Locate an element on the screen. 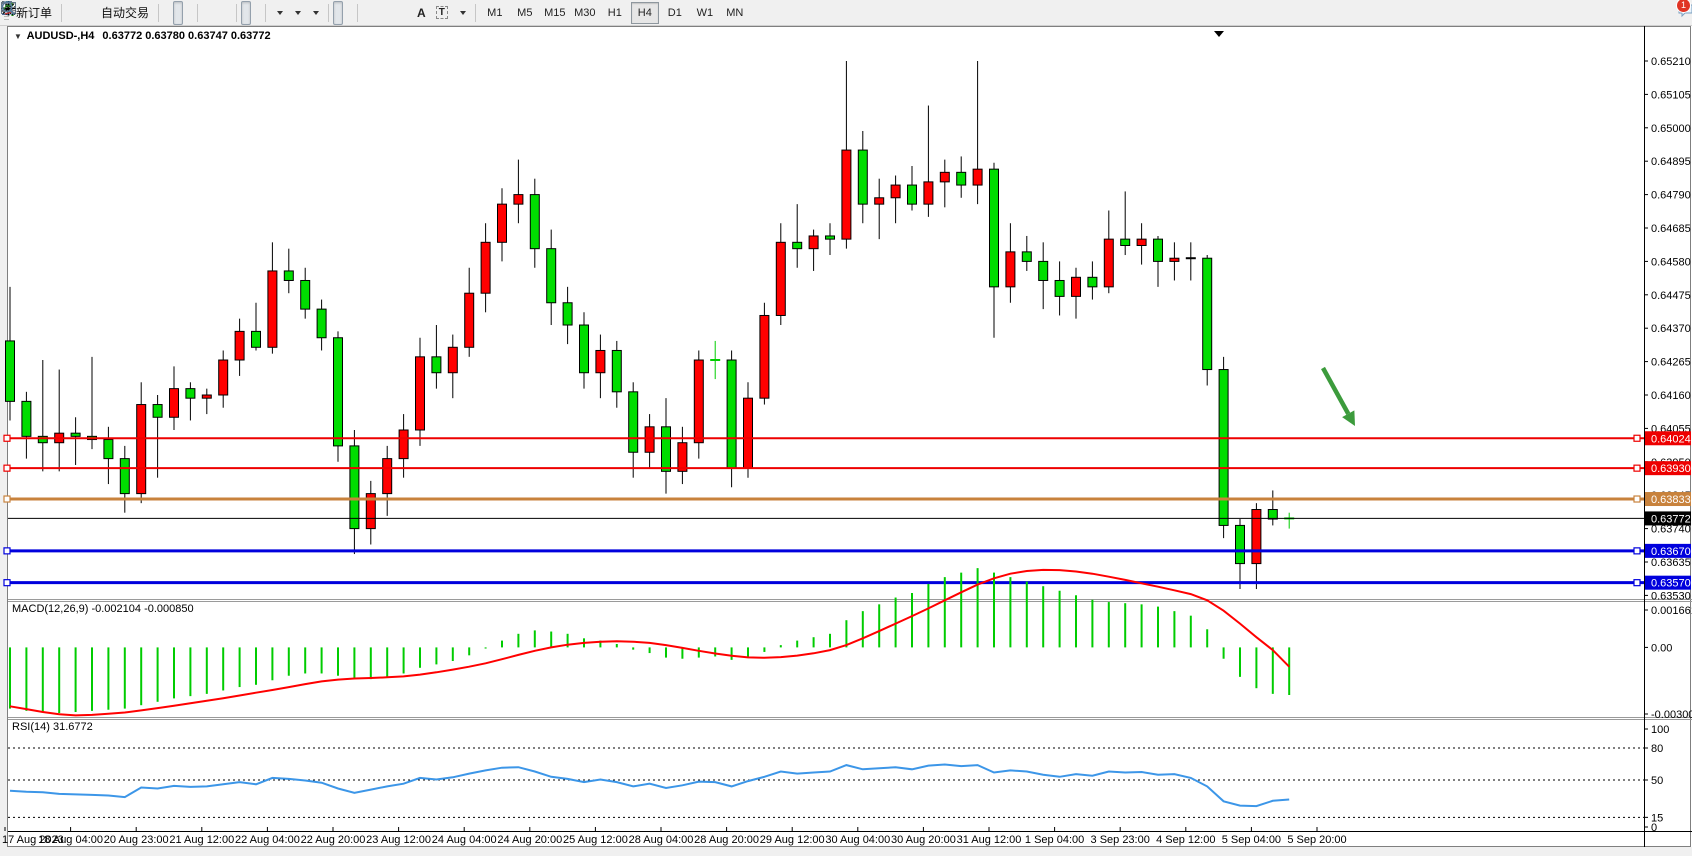 This screenshot has height=856, width=1692. svg-text: 5 Sep 20:00 is located at coordinates (1316, 840).